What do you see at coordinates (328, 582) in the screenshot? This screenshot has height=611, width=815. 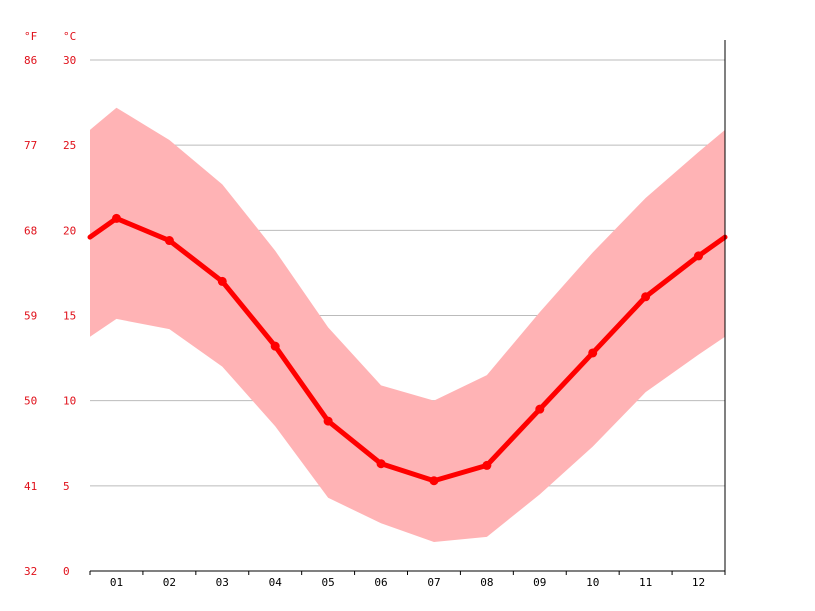 I see `x-tick-label-month: 05` at bounding box center [328, 582].